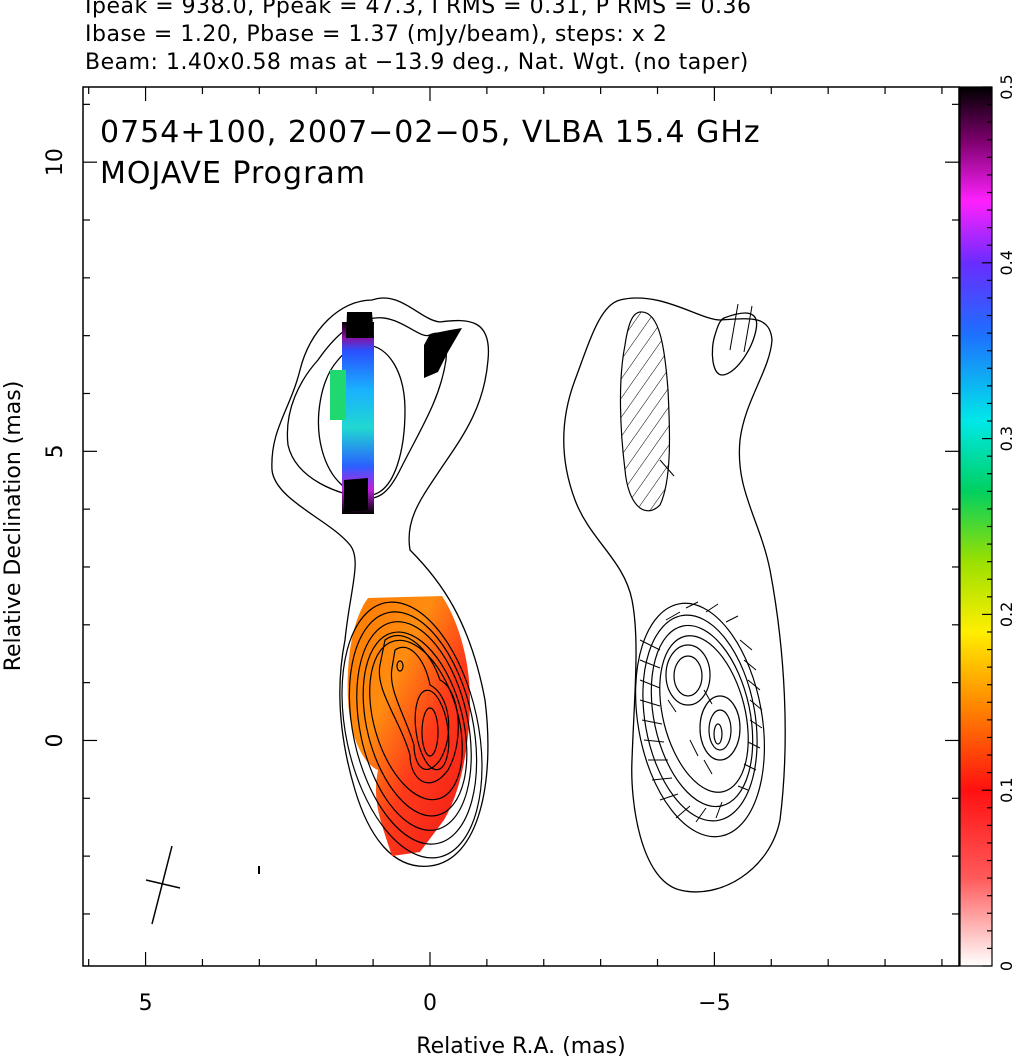 The image size is (1021, 1060). I want to click on core-contours, so click(412, 730).